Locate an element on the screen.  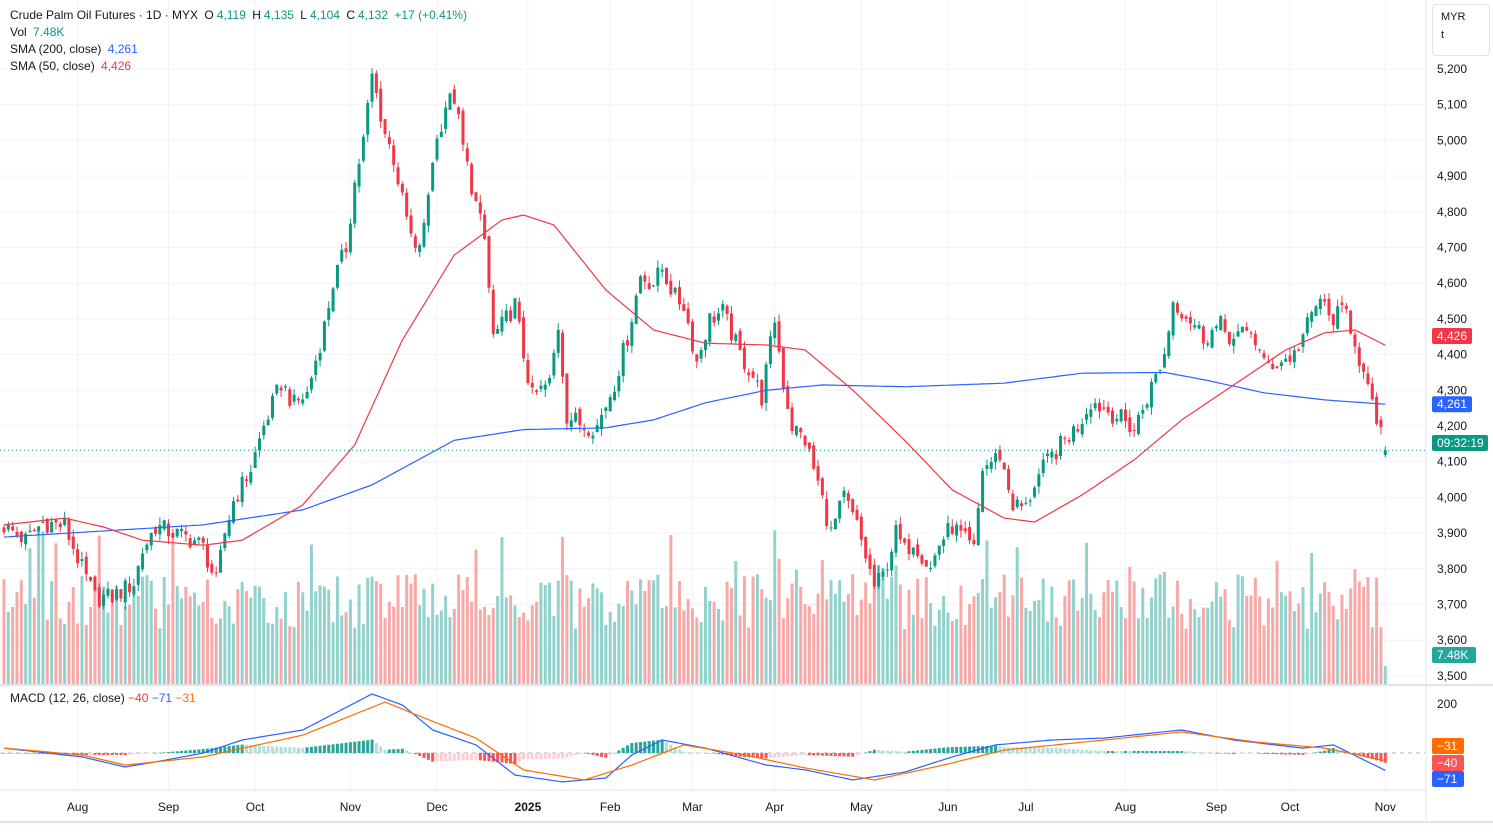
volume-label: Vol is located at coordinates (18, 32).